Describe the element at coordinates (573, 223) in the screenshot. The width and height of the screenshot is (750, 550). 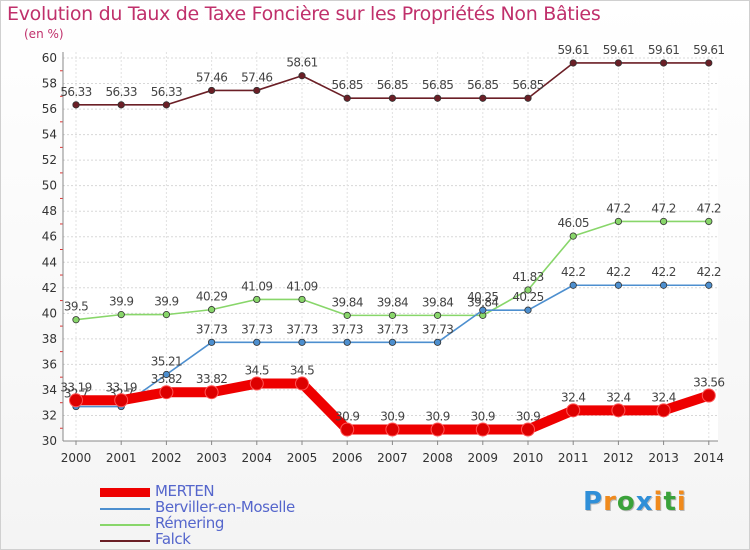
I see `data-label-r-mering: 46.05` at that location.